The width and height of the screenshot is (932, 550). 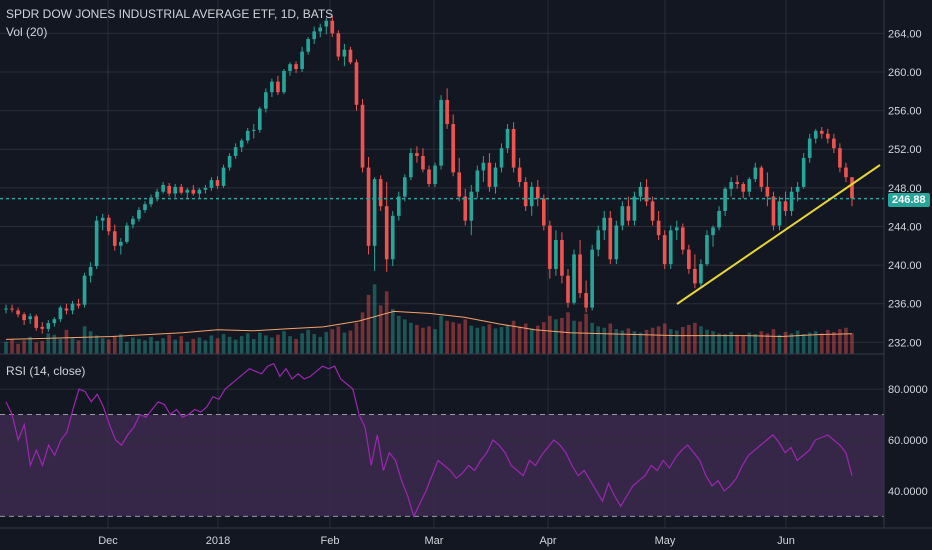 What do you see at coordinates (905, 343) in the screenshot?
I see `price-tick-label: 232.00` at bounding box center [905, 343].